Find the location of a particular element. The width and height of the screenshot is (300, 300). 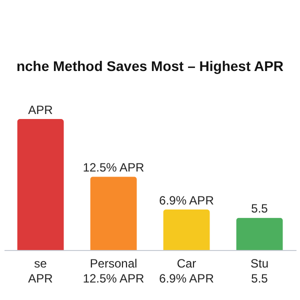

data-label: 6.9% APR is located at coordinates (186, 200).